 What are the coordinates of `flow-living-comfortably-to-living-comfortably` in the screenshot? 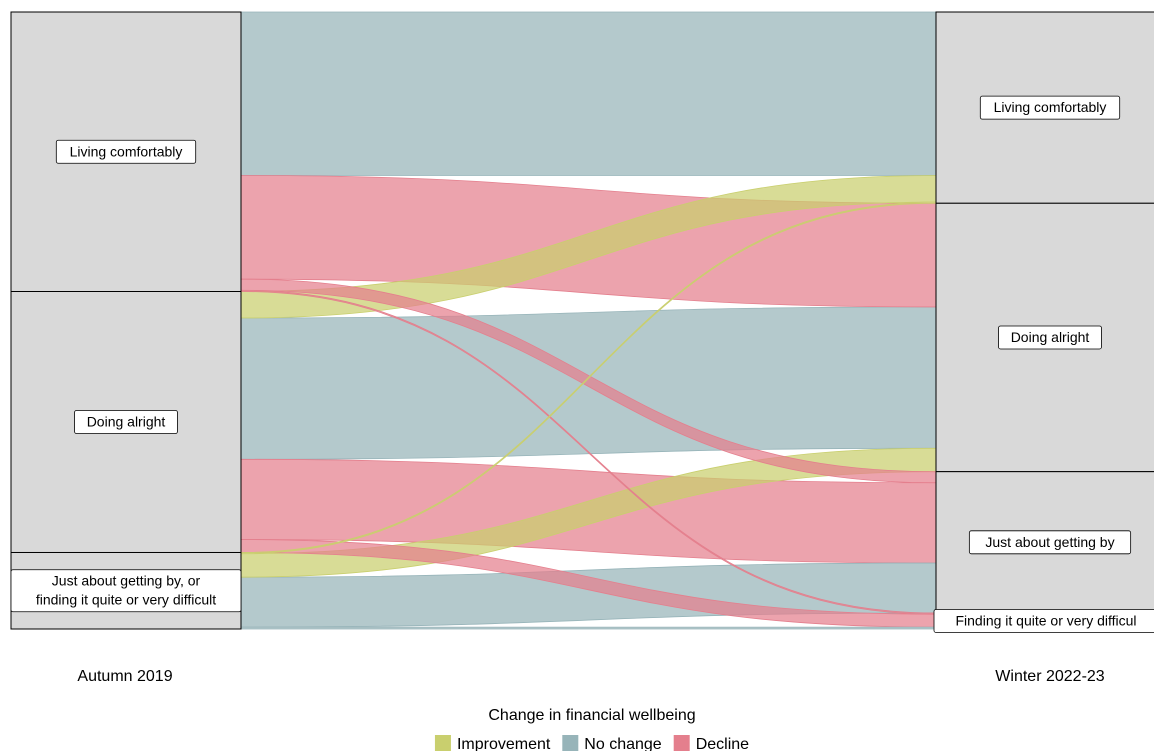 It's located at (588, 93).